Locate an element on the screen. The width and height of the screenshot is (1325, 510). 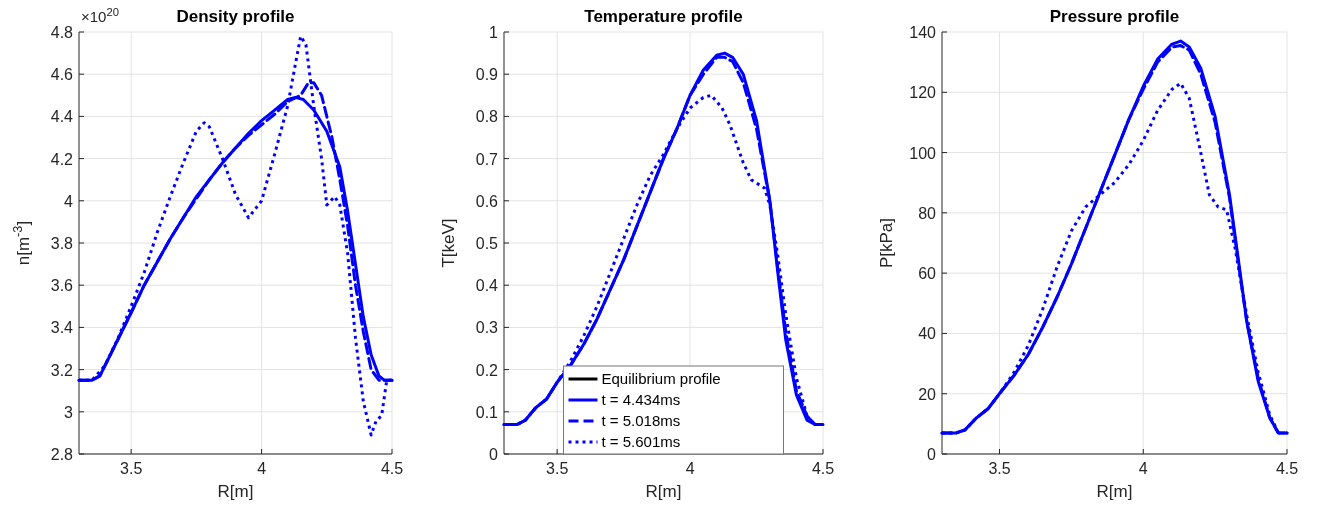
y-tick-label: 3.6 is located at coordinates (62, 286).